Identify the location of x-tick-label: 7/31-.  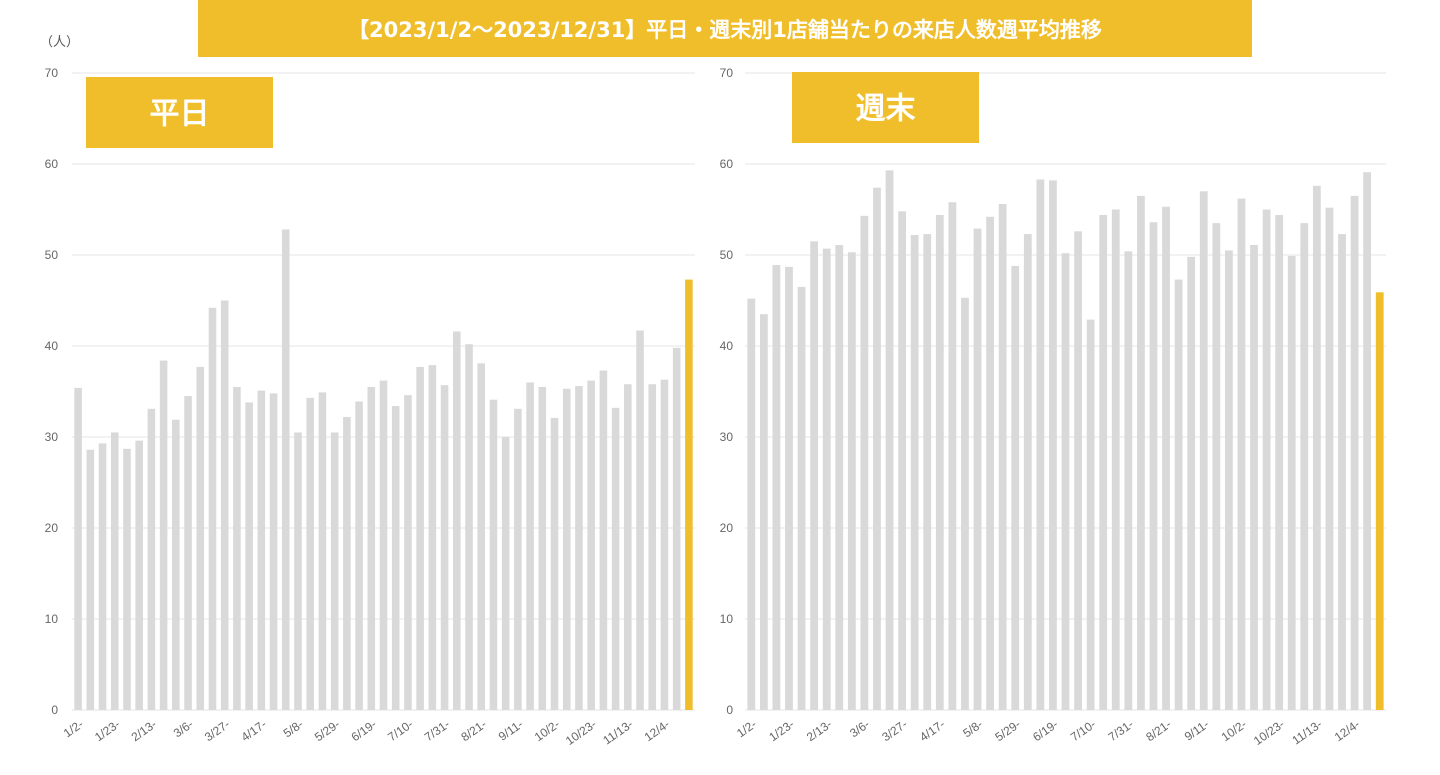
(1121, 730).